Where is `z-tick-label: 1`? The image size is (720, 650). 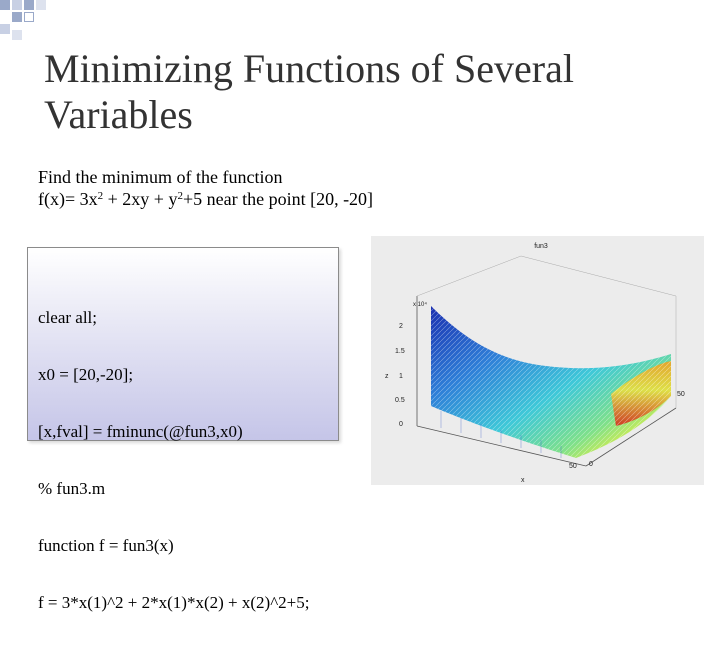
z-tick-label: 1 is located at coordinates (401, 376).